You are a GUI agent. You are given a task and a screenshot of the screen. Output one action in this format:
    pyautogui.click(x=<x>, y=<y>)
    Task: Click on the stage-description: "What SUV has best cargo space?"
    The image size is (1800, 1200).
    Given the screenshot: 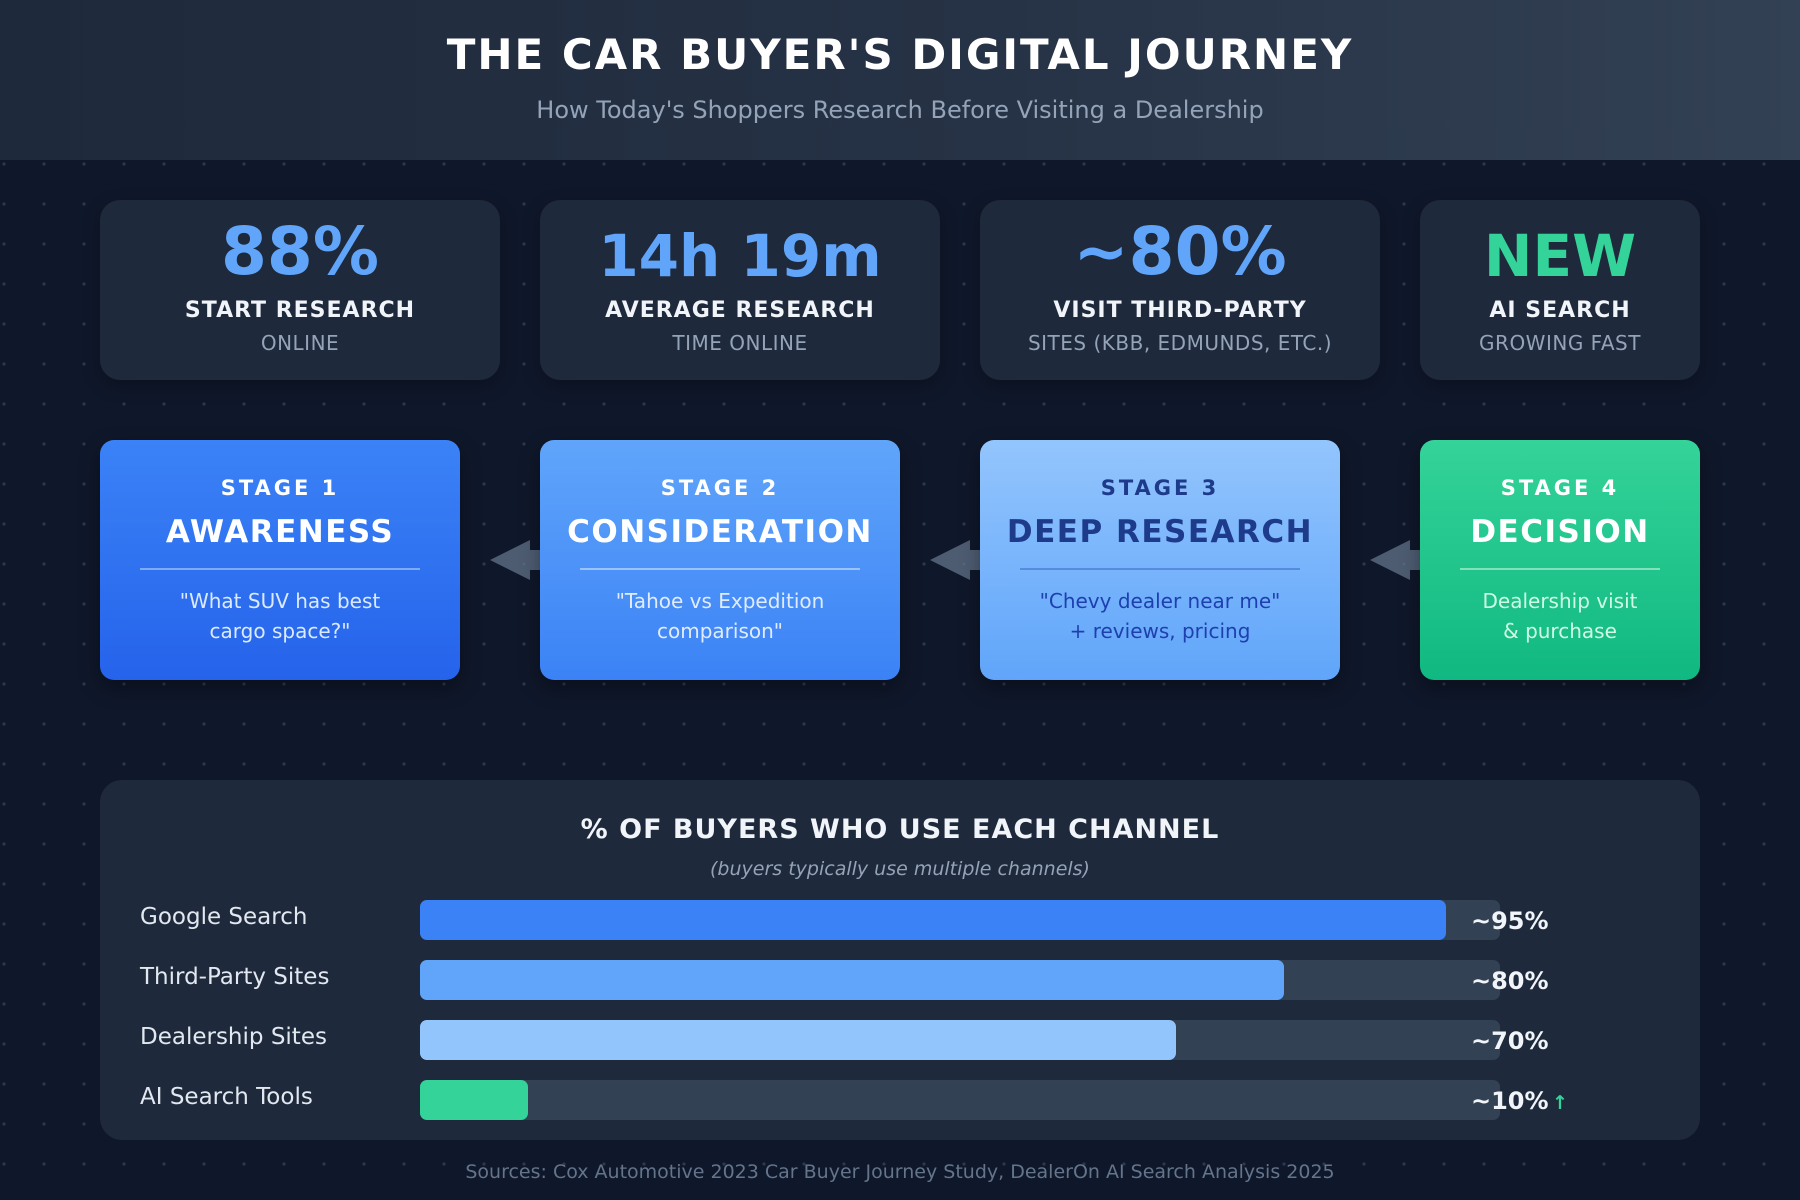 What is the action you would take?
    pyautogui.click(x=280, y=616)
    